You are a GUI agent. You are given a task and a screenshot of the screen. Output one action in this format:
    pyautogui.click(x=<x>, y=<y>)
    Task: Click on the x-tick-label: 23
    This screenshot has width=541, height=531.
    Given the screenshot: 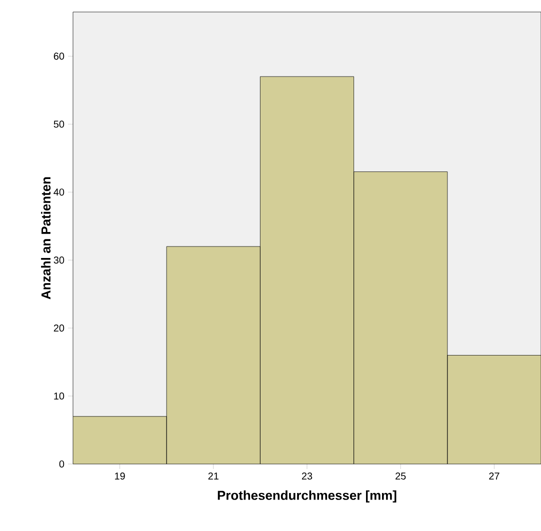 What is the action you would take?
    pyautogui.click(x=307, y=476)
    